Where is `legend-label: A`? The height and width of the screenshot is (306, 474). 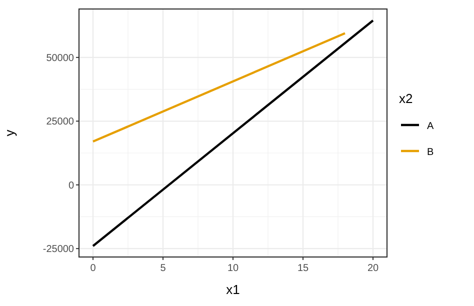 legend-label: A is located at coordinates (430, 126).